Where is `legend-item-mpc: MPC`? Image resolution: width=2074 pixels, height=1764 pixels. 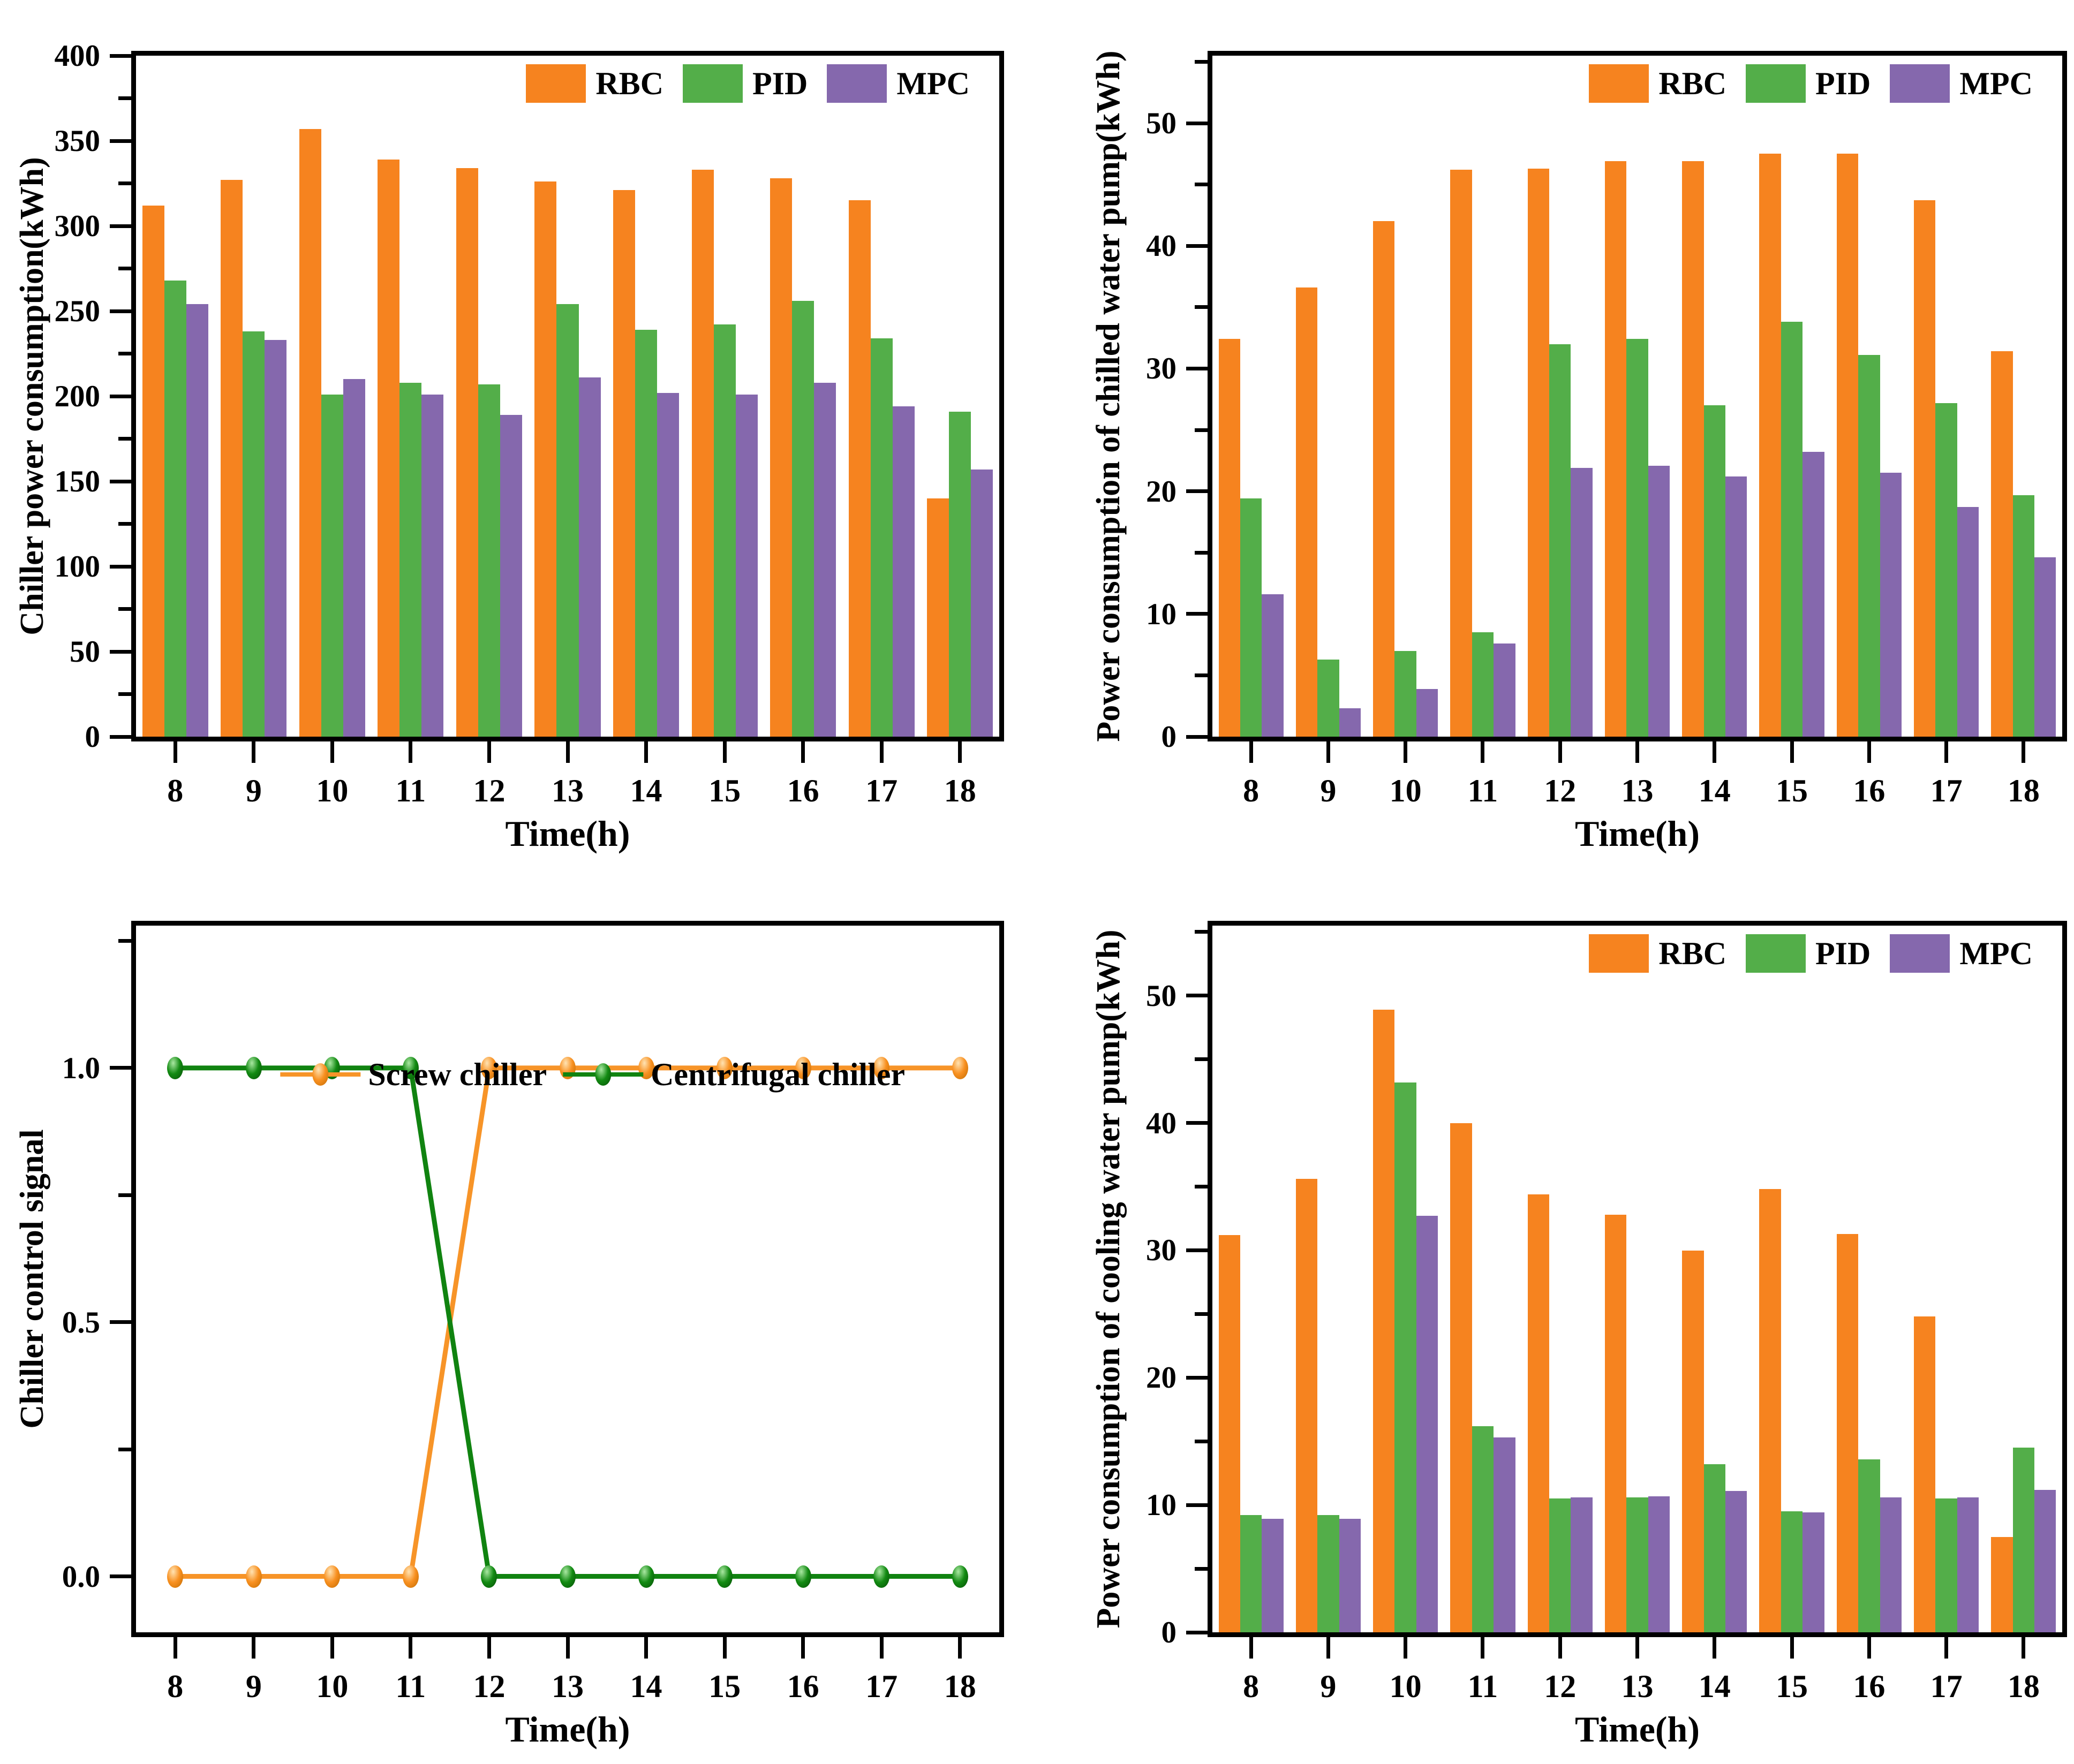
legend-item-mpc: MPC is located at coordinates (1961, 954).